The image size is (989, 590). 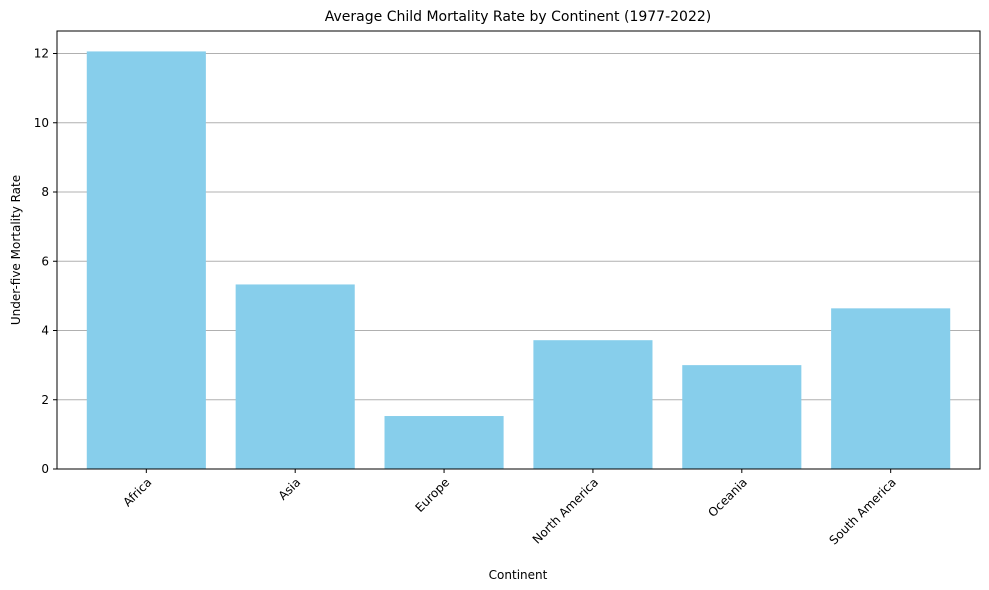 I want to click on y-tick-label: 10, so click(x=41, y=123).